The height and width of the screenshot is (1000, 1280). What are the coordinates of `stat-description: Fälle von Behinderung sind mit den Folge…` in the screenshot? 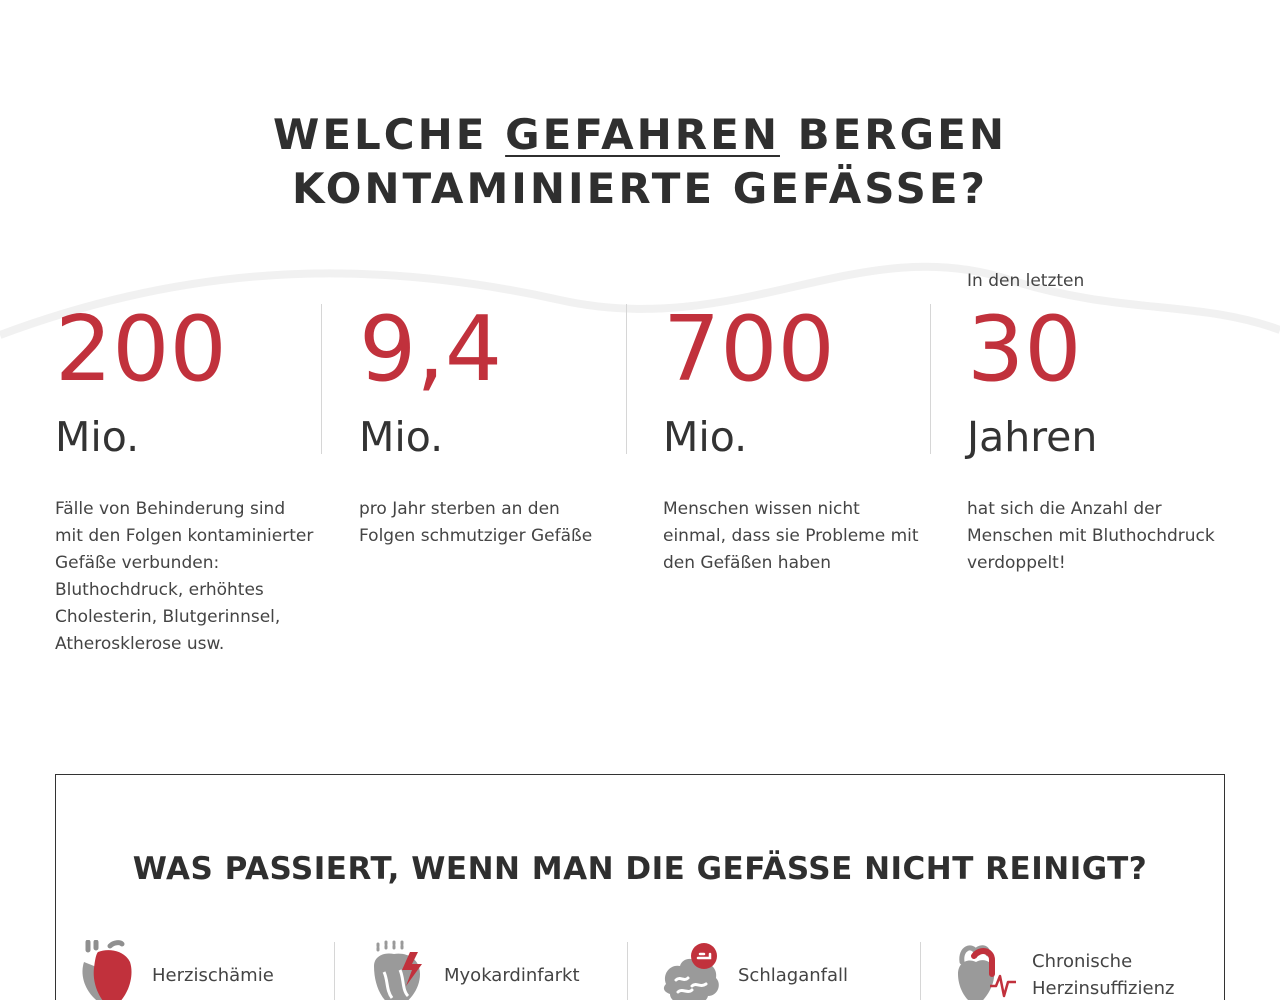 It's located at (184, 576).